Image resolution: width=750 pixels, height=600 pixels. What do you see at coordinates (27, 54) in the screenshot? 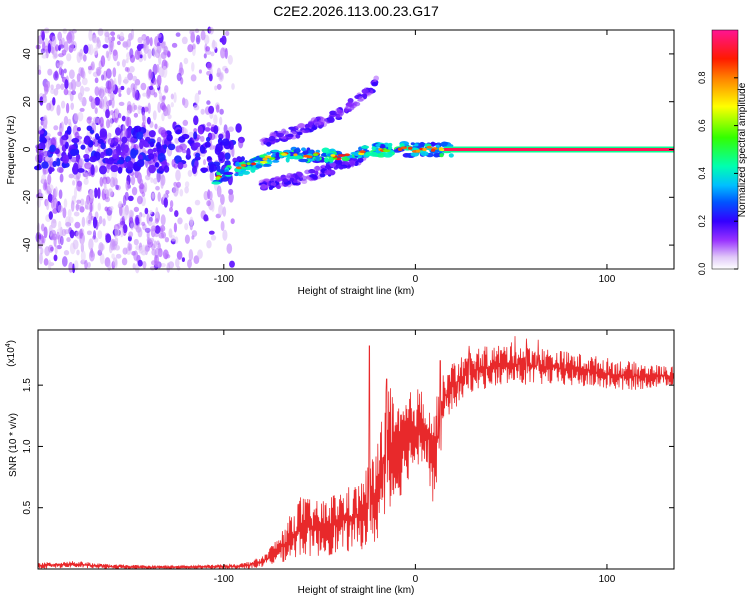
I see `y-tick-label: 40` at bounding box center [27, 54].